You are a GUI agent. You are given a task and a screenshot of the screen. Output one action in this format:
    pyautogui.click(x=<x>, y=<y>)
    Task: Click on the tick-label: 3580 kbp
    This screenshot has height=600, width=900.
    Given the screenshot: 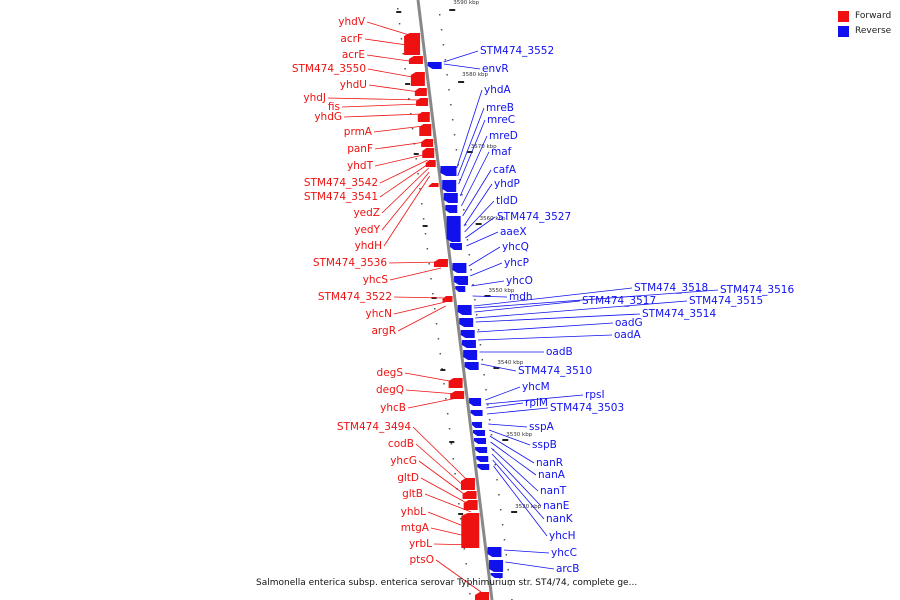 What is the action you would take?
    pyautogui.click(x=475, y=75)
    